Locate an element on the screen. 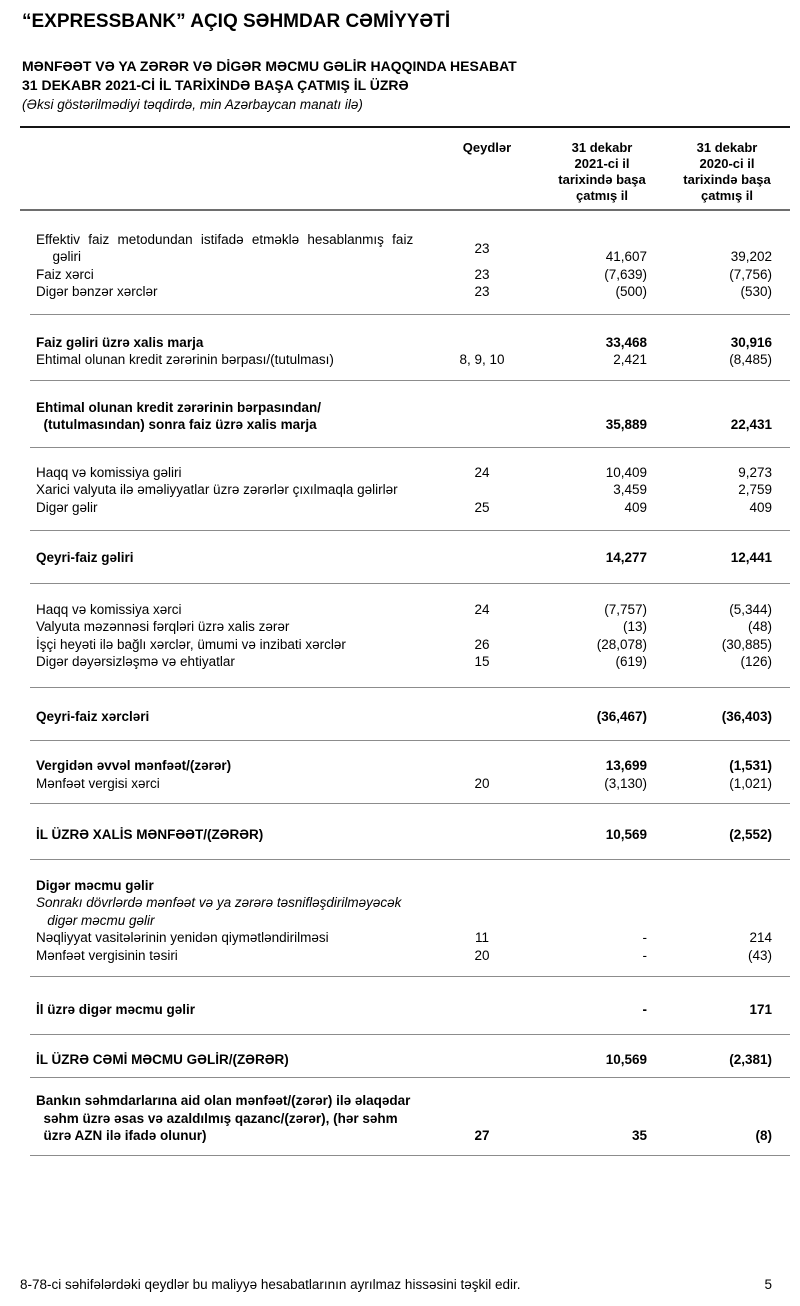 The width and height of the screenshot is (800, 1306). row-value-2020: (36,403) is located at coordinates (746, 716).